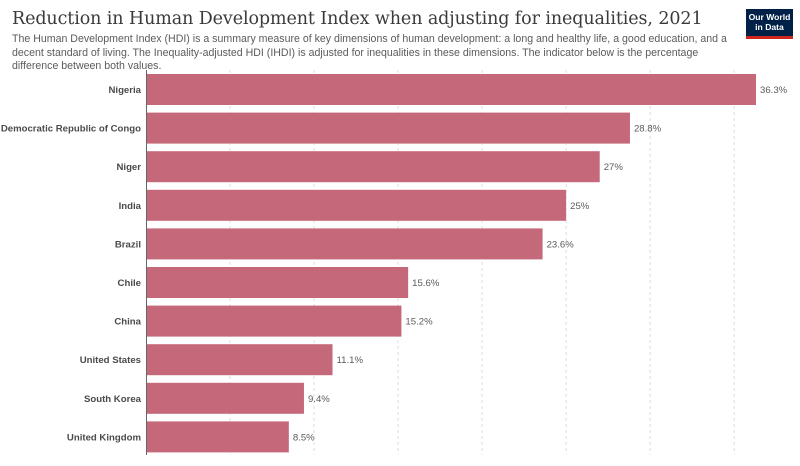  What do you see at coordinates (71, 129) in the screenshot?
I see `category-label: Democratic Republic of Congo` at bounding box center [71, 129].